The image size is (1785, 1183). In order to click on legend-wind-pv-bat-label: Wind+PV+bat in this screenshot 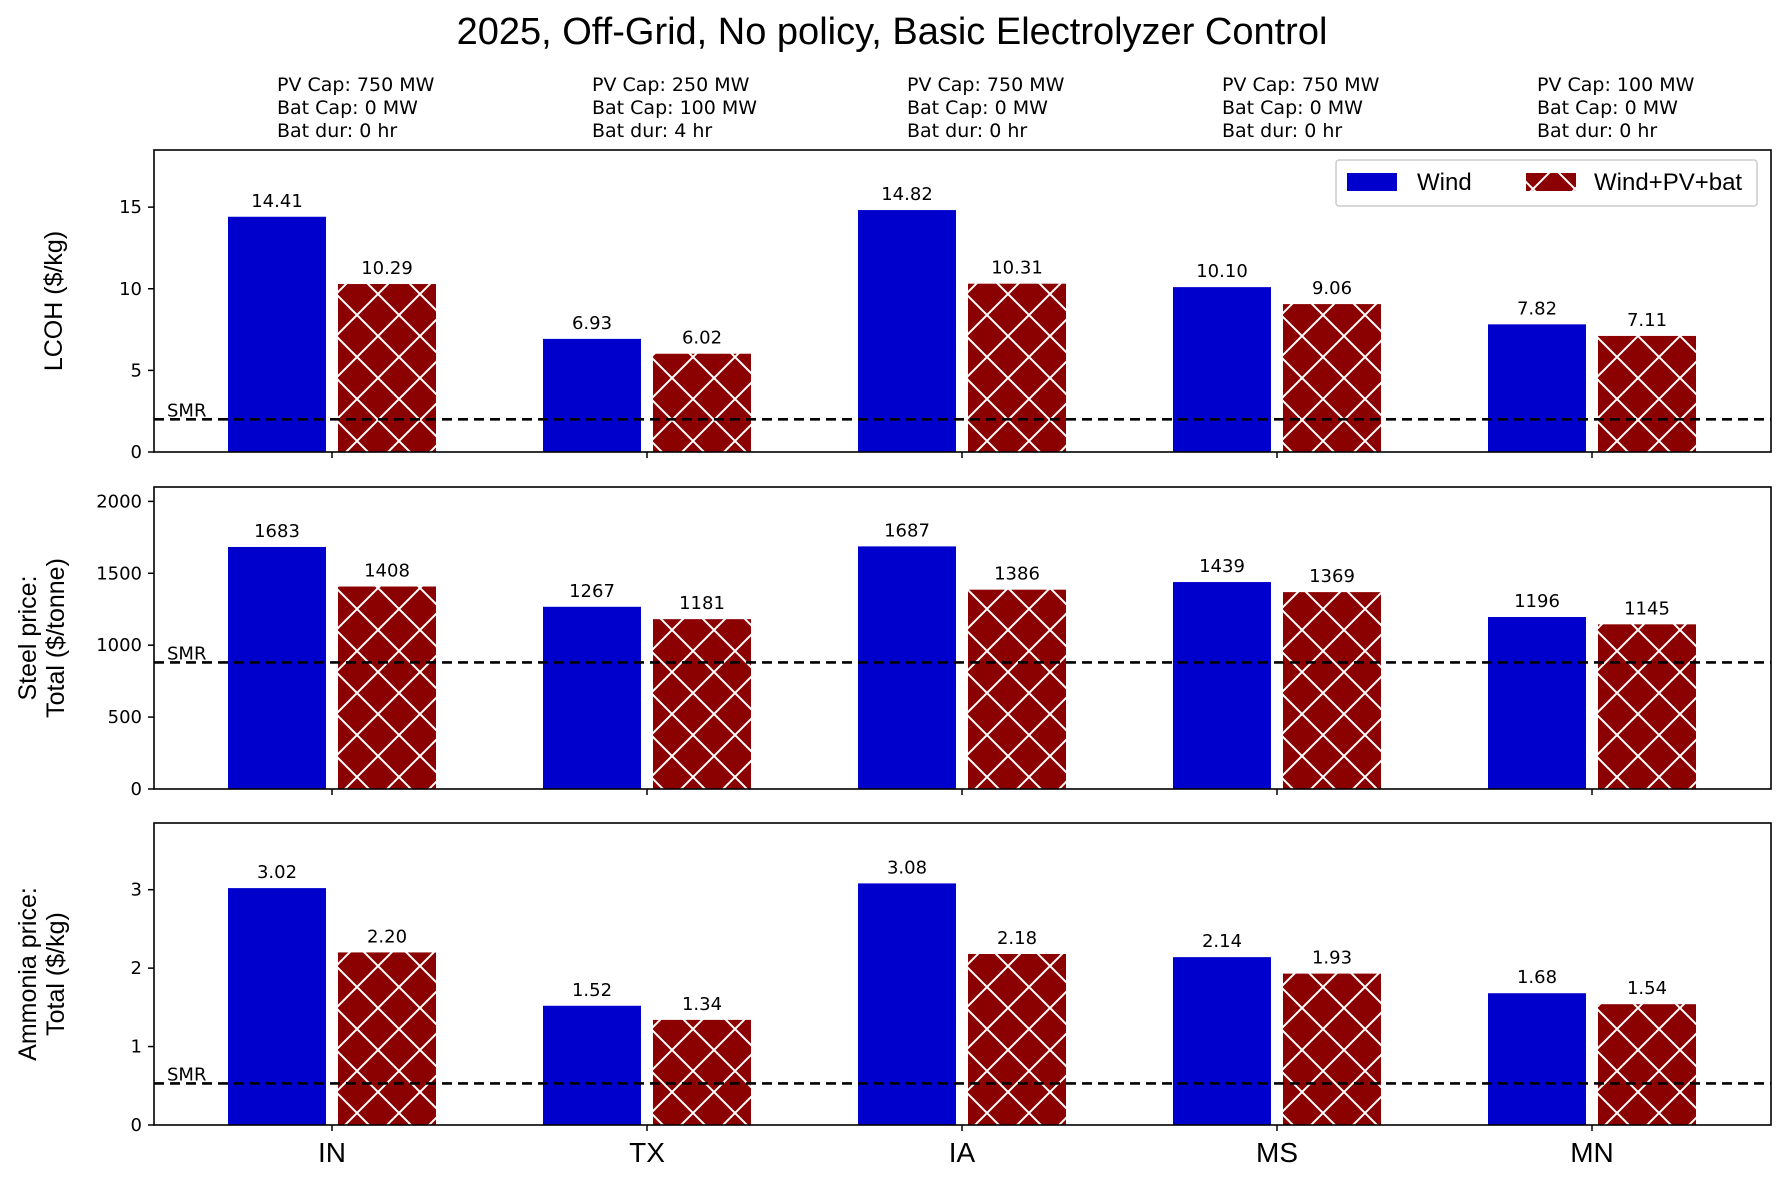, I will do `click(1668, 182)`.